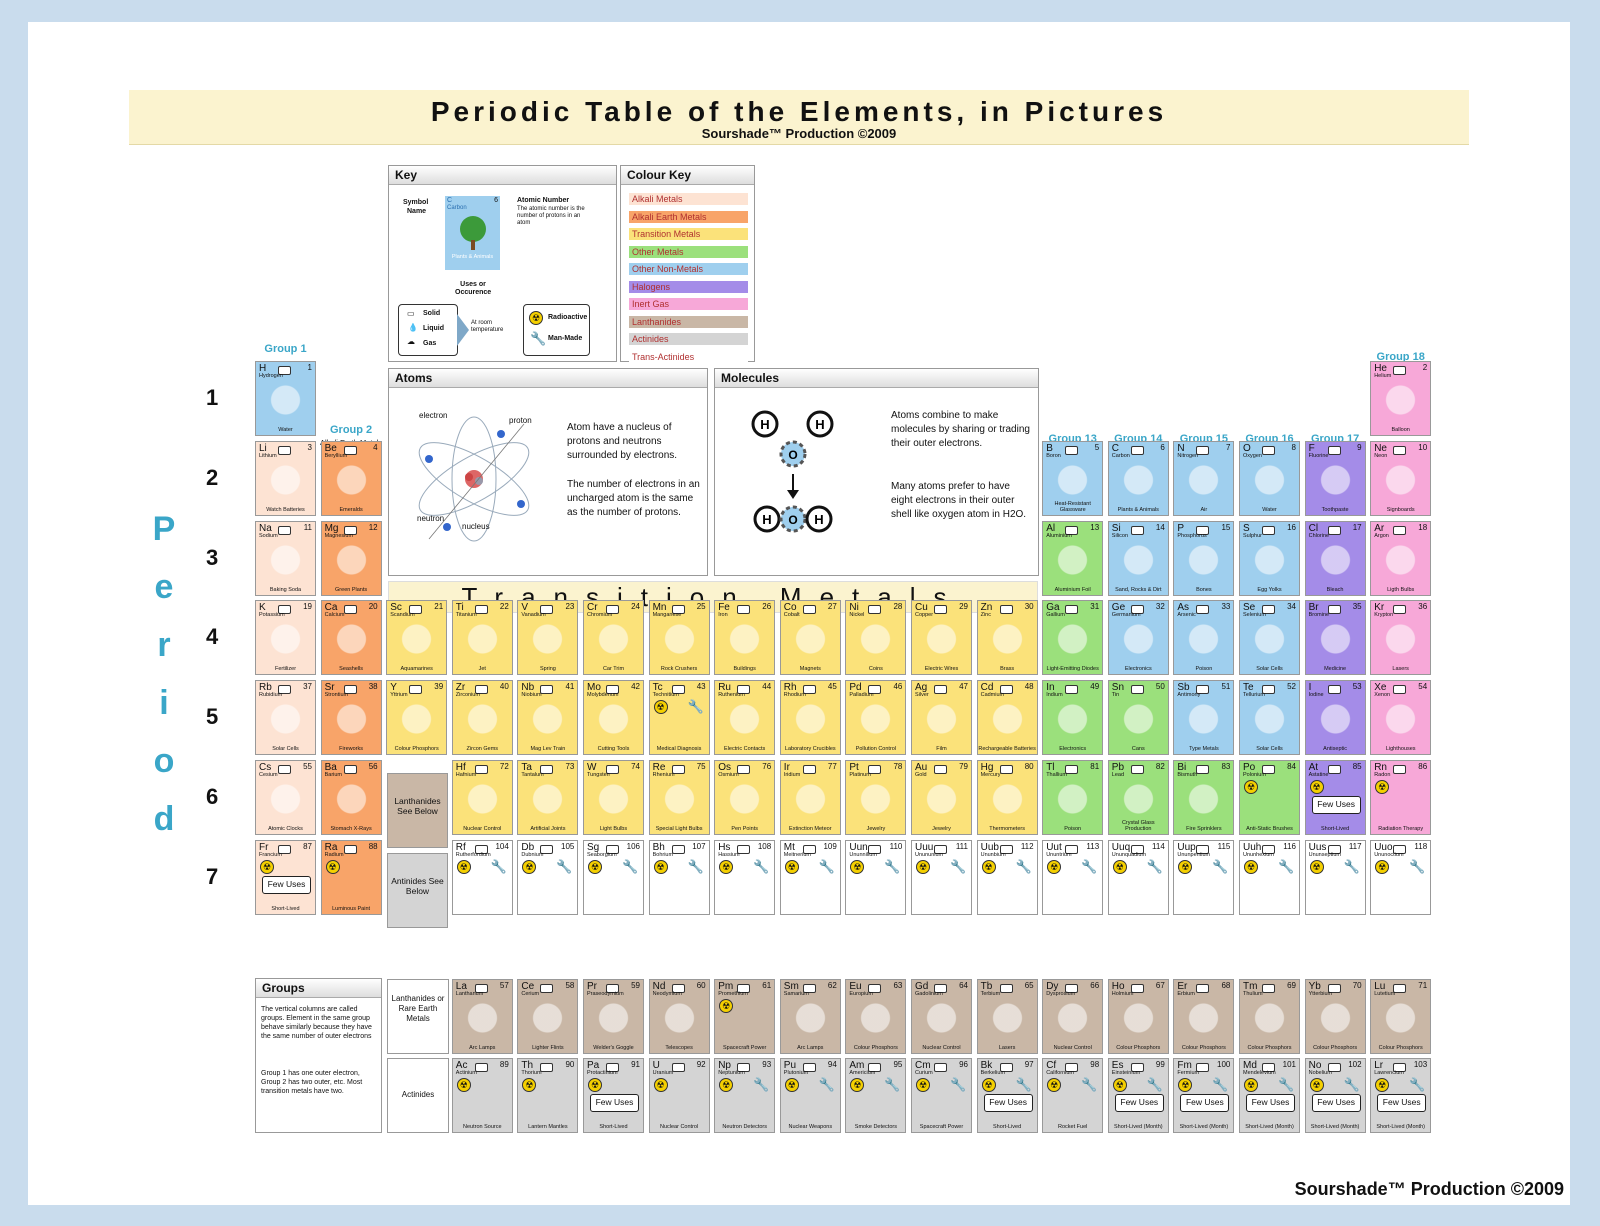 Image resolution: width=1600 pixels, height=1226 pixels. I want to click on element-tile-cl: Cl 17 Chlorine Bleach, so click(1335, 558).